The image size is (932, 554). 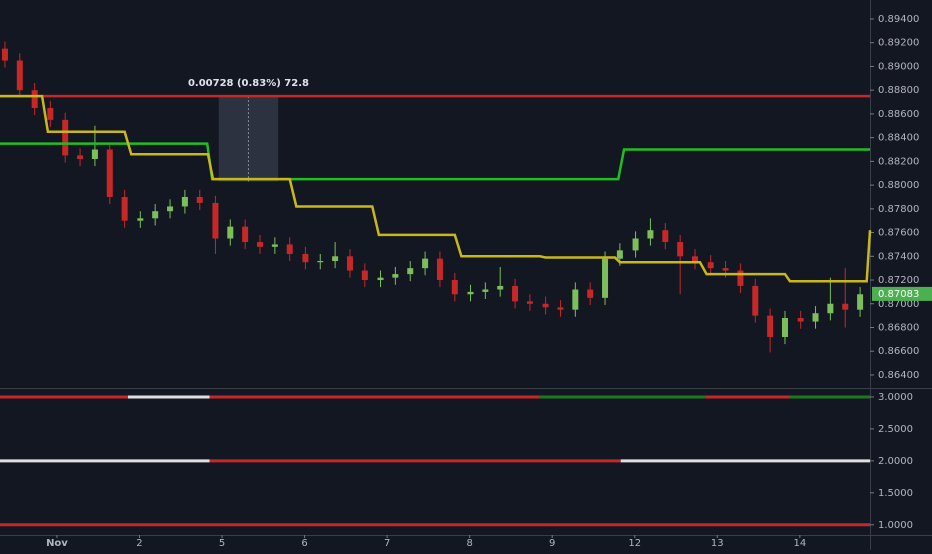 I want to click on y-tick-label: 0.88000, so click(x=898, y=185).